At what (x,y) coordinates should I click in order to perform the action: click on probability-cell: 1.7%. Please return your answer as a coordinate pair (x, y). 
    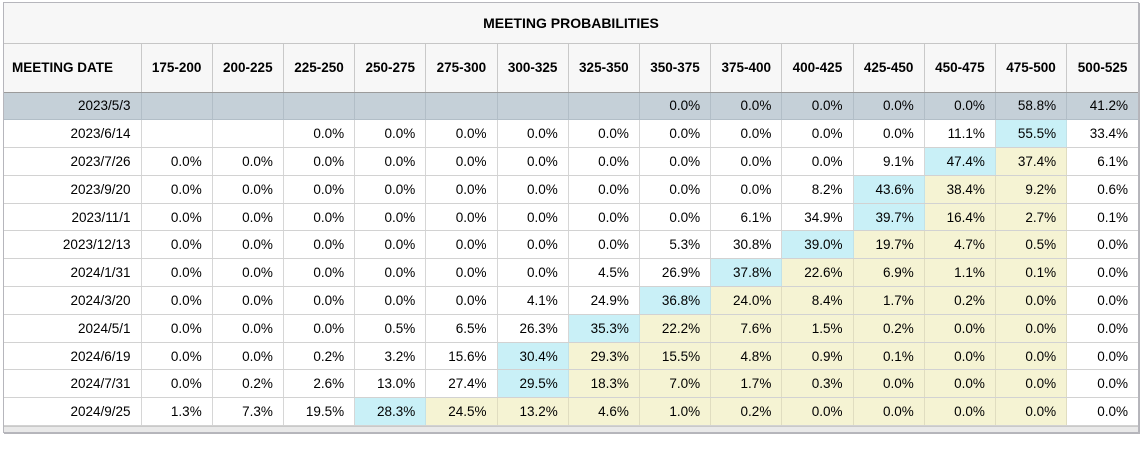
    Looking at the image, I should click on (889, 300).